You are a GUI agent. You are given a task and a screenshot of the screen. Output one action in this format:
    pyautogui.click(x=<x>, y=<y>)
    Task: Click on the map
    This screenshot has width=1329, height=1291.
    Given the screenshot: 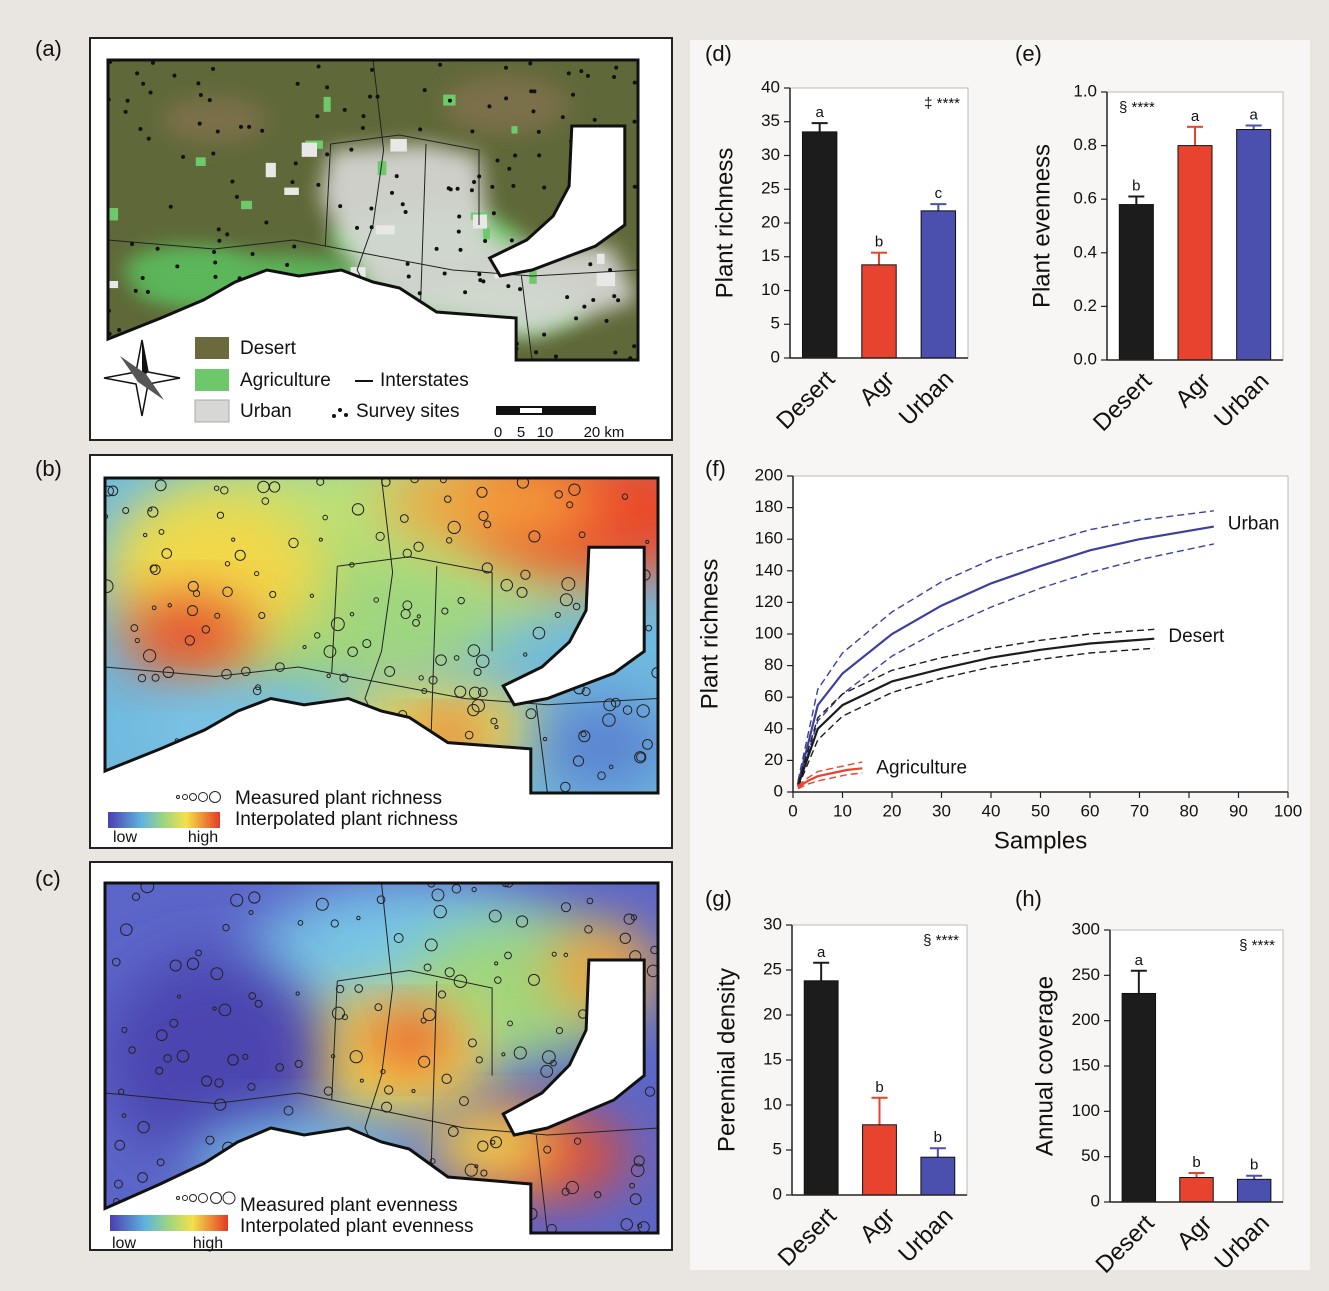 What is the action you would take?
    pyautogui.click(x=373, y=210)
    